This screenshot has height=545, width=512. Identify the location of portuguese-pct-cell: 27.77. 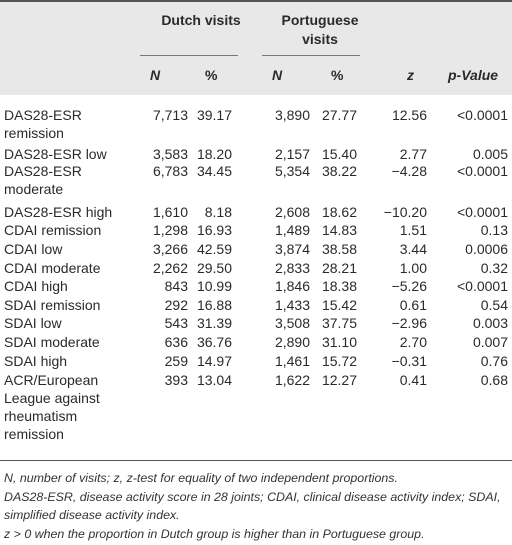
(339, 115).